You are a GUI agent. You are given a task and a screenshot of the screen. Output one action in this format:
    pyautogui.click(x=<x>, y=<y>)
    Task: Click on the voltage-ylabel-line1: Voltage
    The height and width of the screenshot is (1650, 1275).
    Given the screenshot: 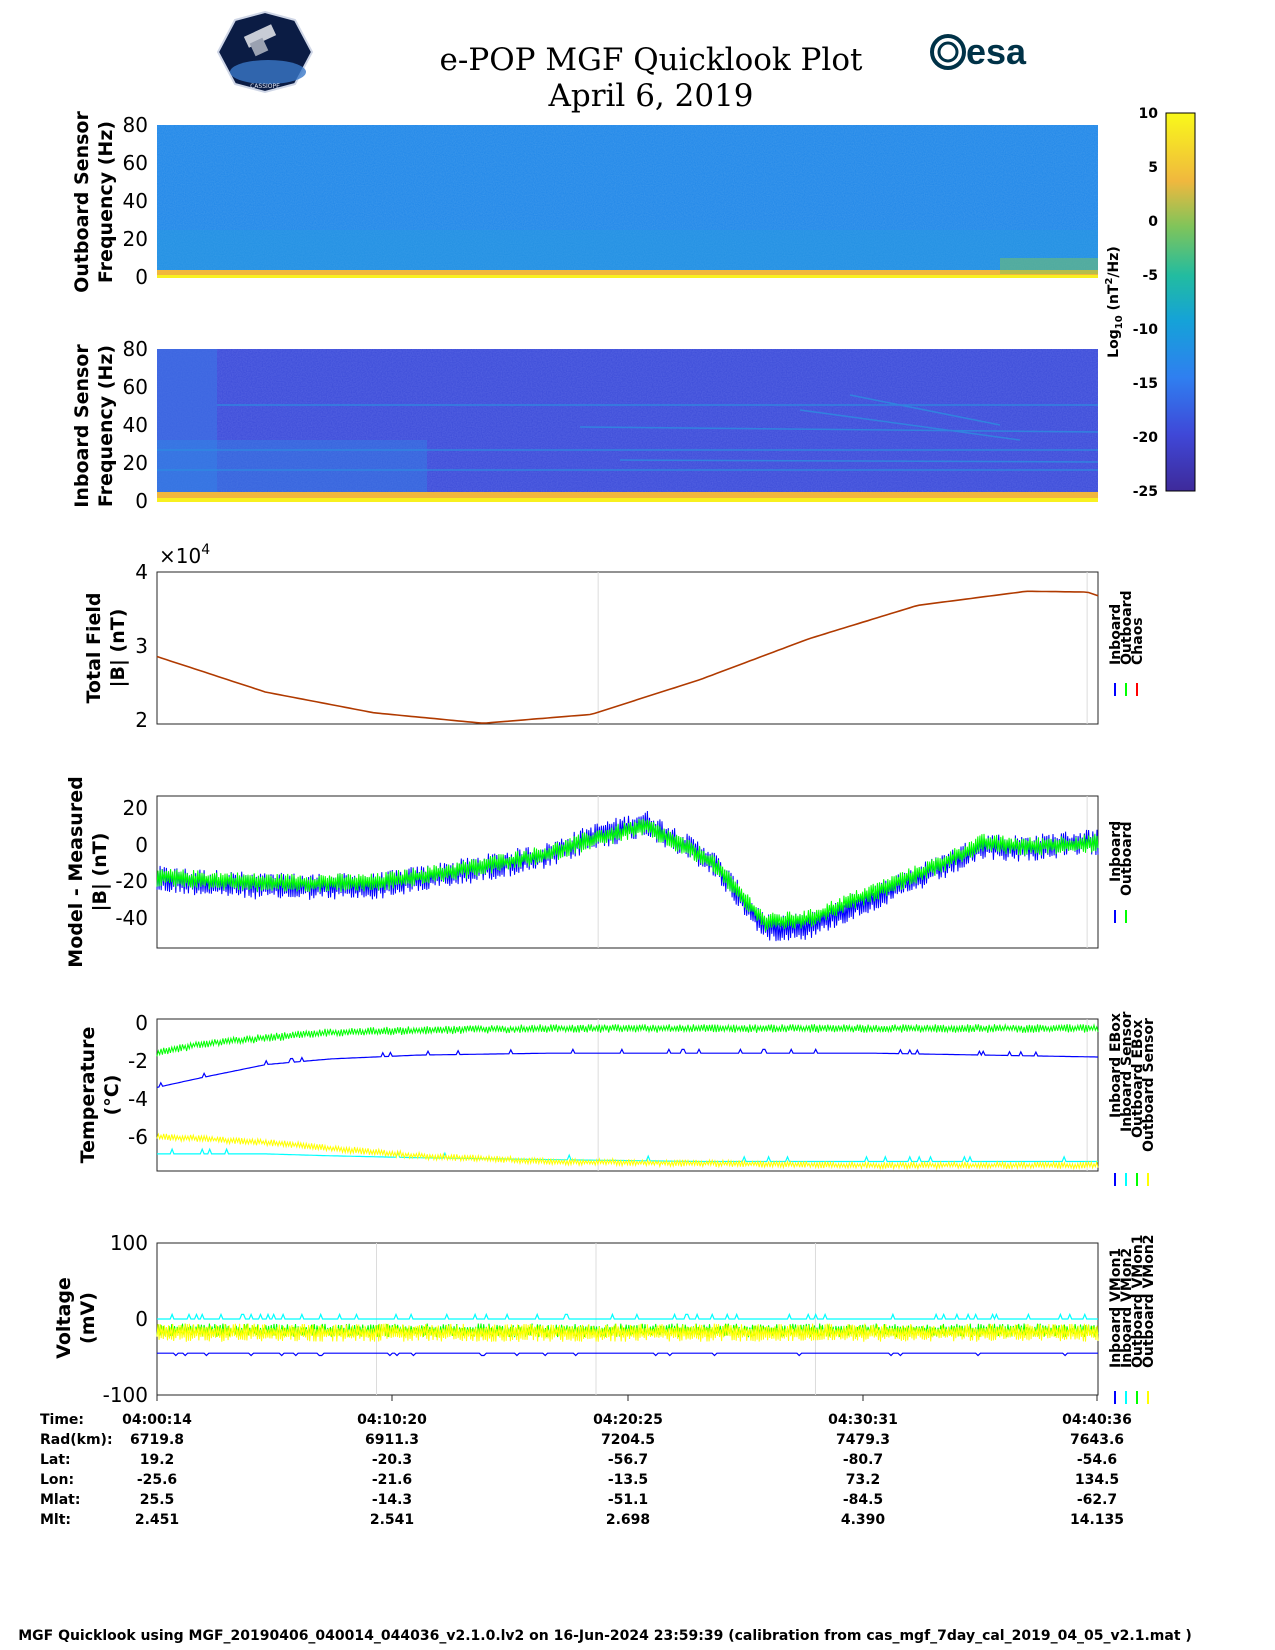 What is the action you would take?
    pyautogui.click(x=64, y=1318)
    